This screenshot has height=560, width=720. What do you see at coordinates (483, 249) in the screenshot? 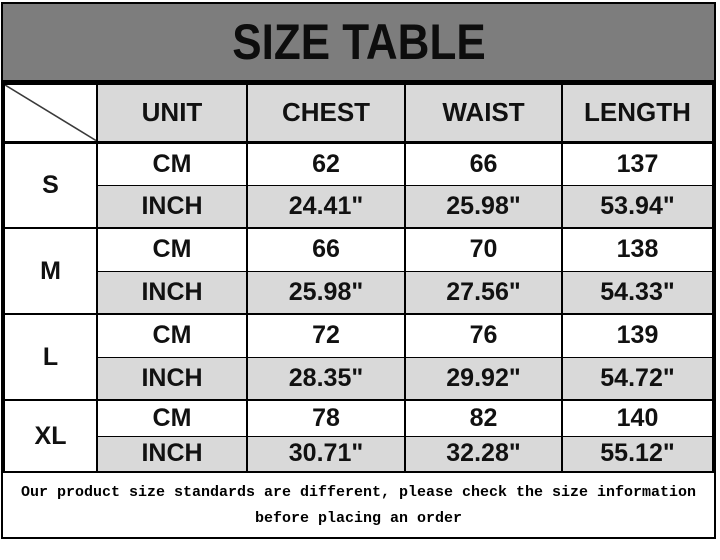
I see `cell-m-cm-waist: 70` at bounding box center [483, 249].